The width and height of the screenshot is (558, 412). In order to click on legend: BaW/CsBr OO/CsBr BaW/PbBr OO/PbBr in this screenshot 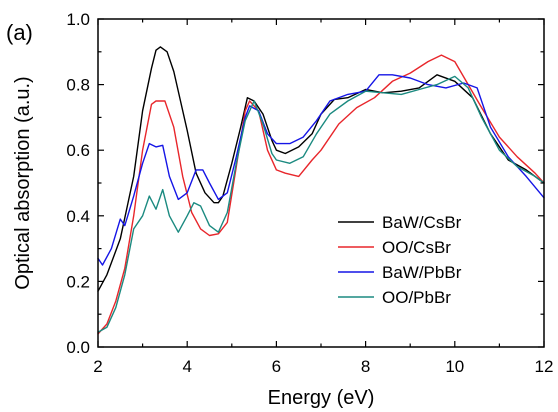, I will do `click(400, 260)`.